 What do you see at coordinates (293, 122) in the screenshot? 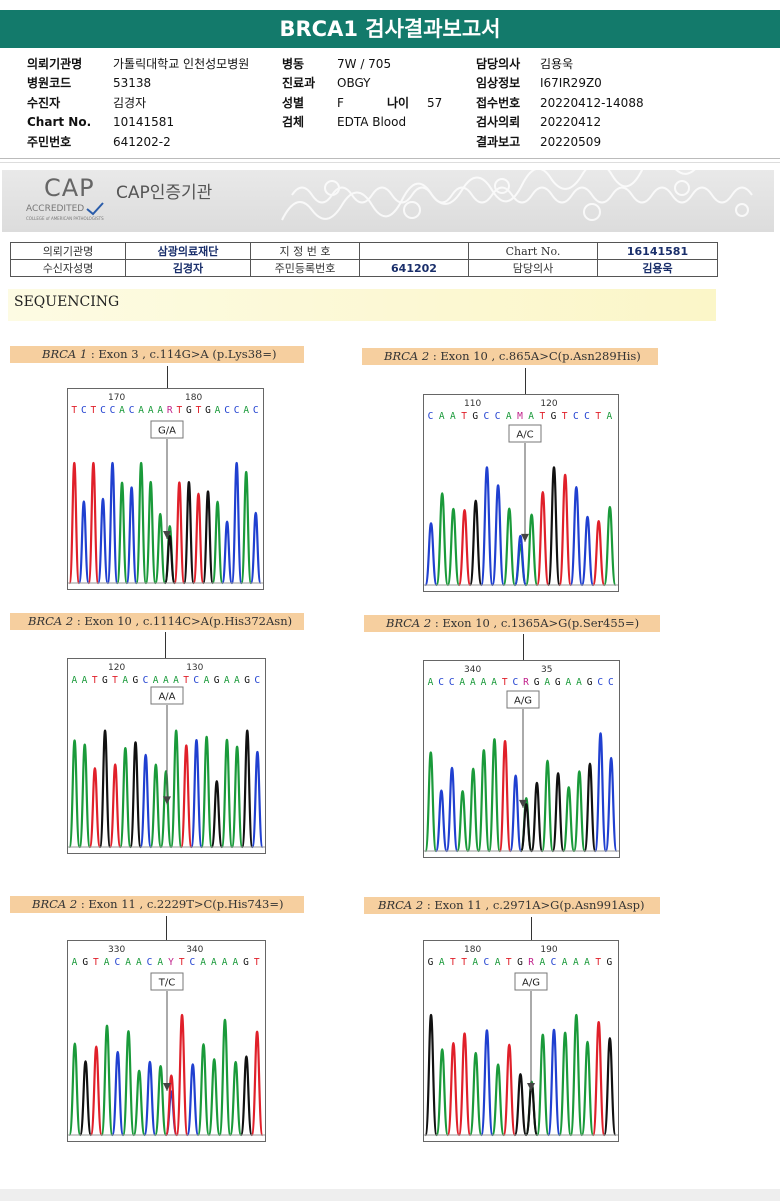
I see `info-label: 검체` at bounding box center [293, 122].